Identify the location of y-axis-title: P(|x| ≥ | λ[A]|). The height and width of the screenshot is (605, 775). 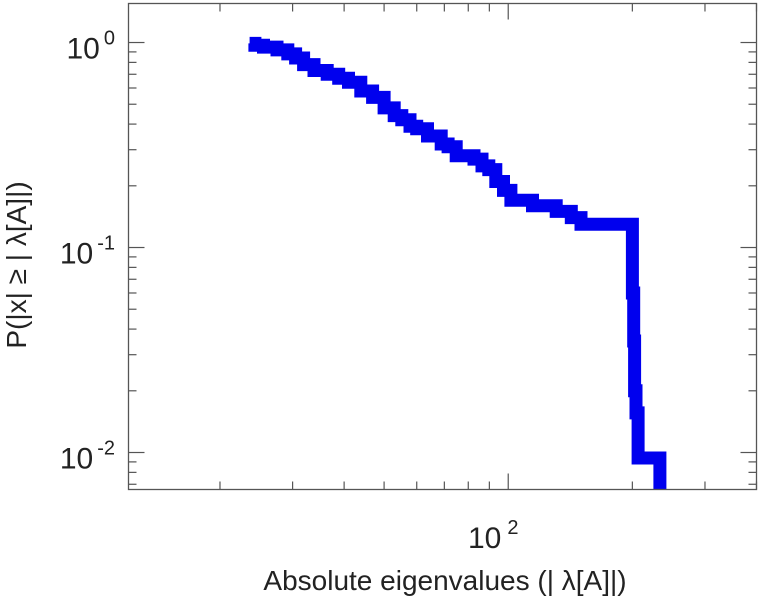
(16, 264).